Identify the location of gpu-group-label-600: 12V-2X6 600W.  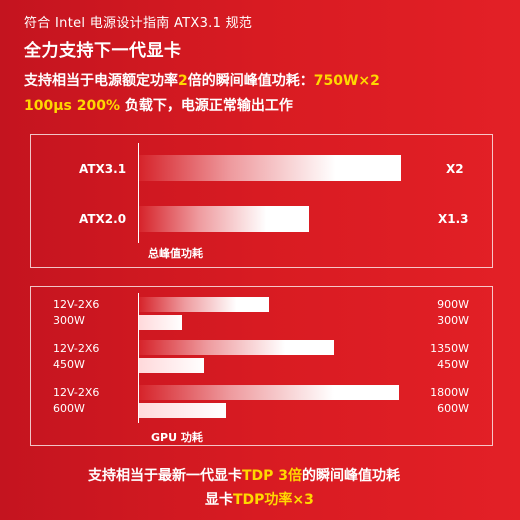
(76, 401).